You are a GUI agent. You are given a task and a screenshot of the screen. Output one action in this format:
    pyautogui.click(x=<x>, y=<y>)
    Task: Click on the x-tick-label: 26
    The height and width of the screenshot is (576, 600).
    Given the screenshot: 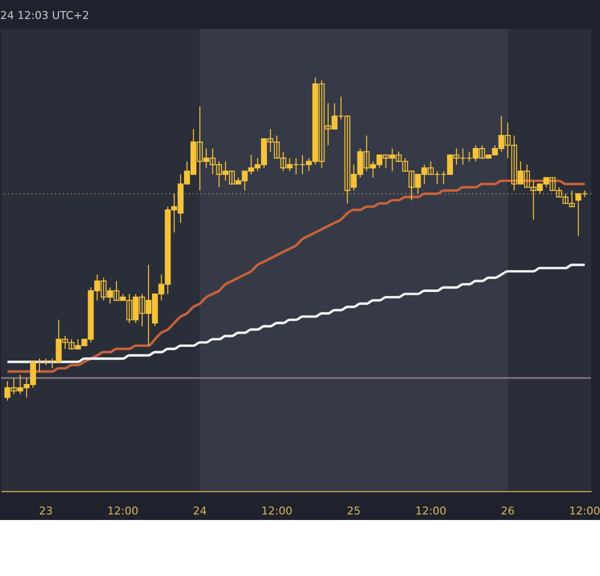 What is the action you would take?
    pyautogui.click(x=507, y=511)
    